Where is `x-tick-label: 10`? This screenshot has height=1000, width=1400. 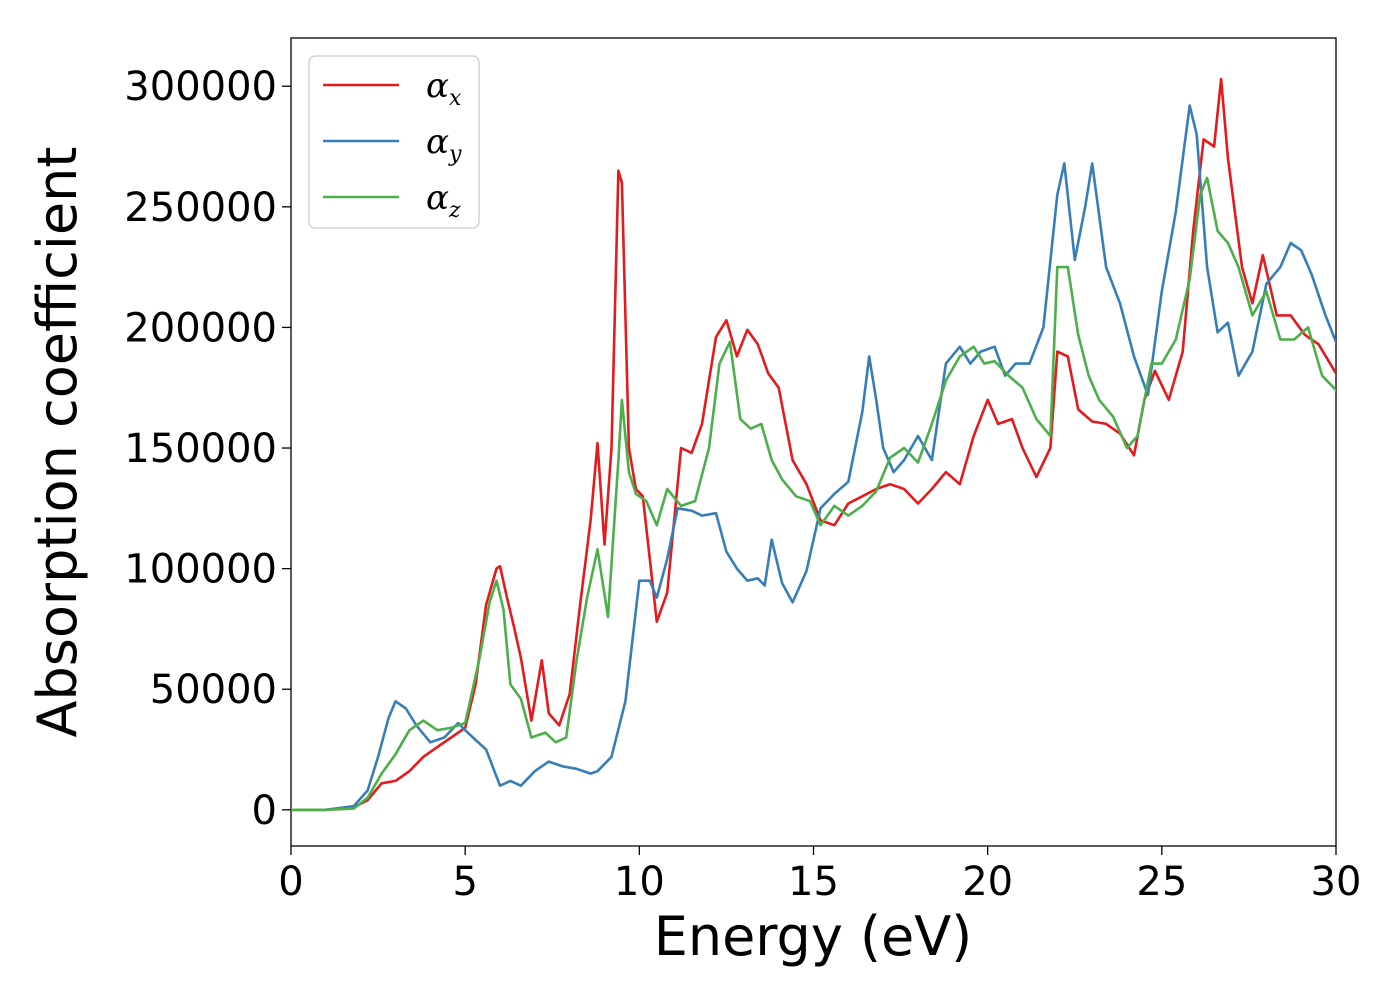 x-tick-label: 10 is located at coordinates (639, 882).